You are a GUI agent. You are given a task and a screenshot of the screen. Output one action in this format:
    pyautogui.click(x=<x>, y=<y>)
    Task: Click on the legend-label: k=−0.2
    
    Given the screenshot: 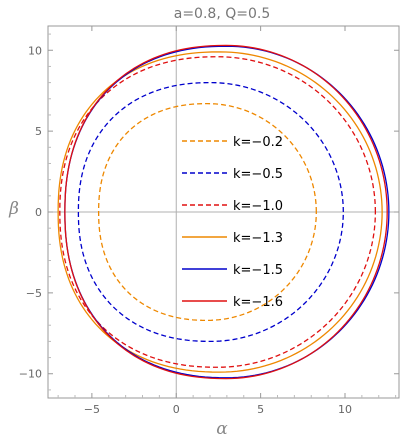 What is the action you would take?
    pyautogui.click(x=258, y=142)
    